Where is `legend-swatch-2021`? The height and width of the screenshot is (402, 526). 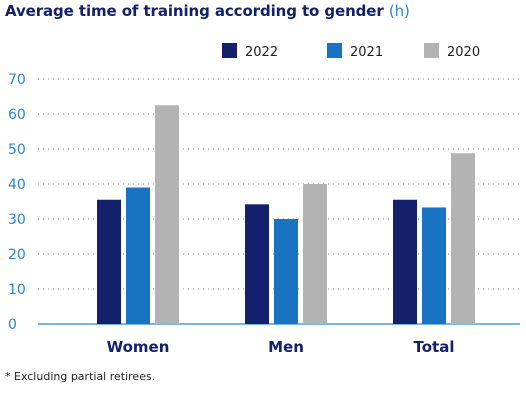
legend-swatch-2021 is located at coordinates (334, 50).